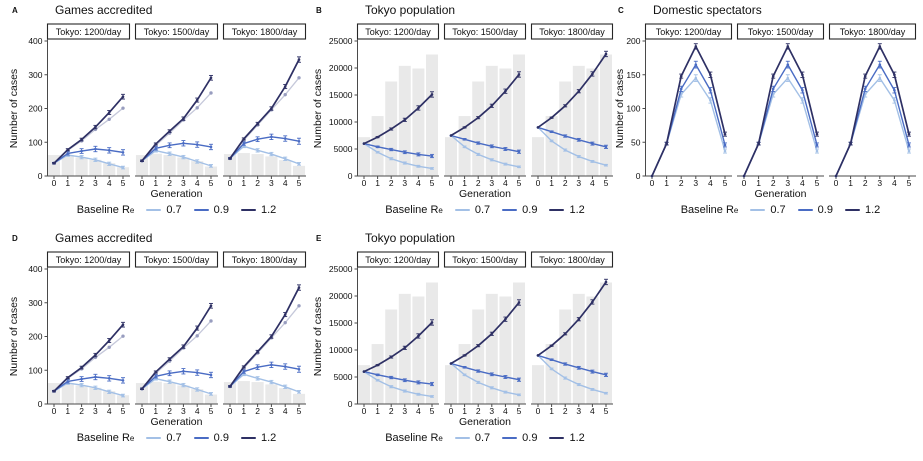 The image size is (923, 461). What do you see at coordinates (633, 41) in the screenshot?
I see `y-tick-label: 200` at bounding box center [633, 41].